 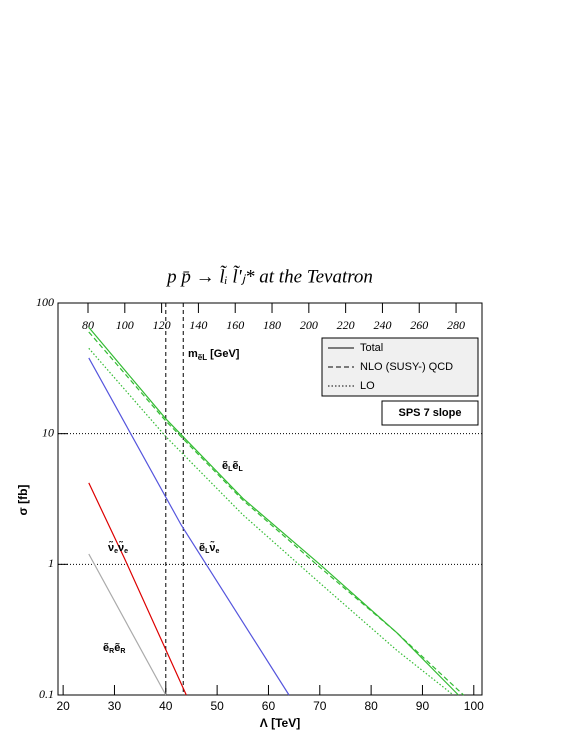 I want to click on x2-tick-label: 140, so click(x=198, y=325).